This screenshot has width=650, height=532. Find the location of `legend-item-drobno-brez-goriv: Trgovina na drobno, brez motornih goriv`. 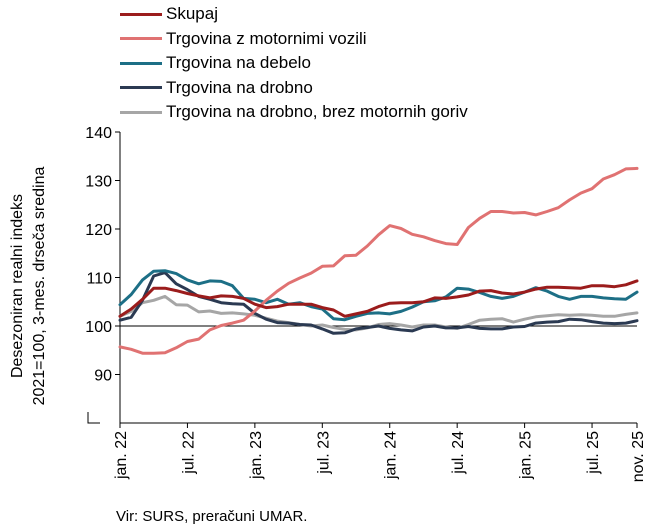

legend-item-drobno-brez-goriv: Trgovina na drobno, brez motornih goriv is located at coordinates (294, 112).